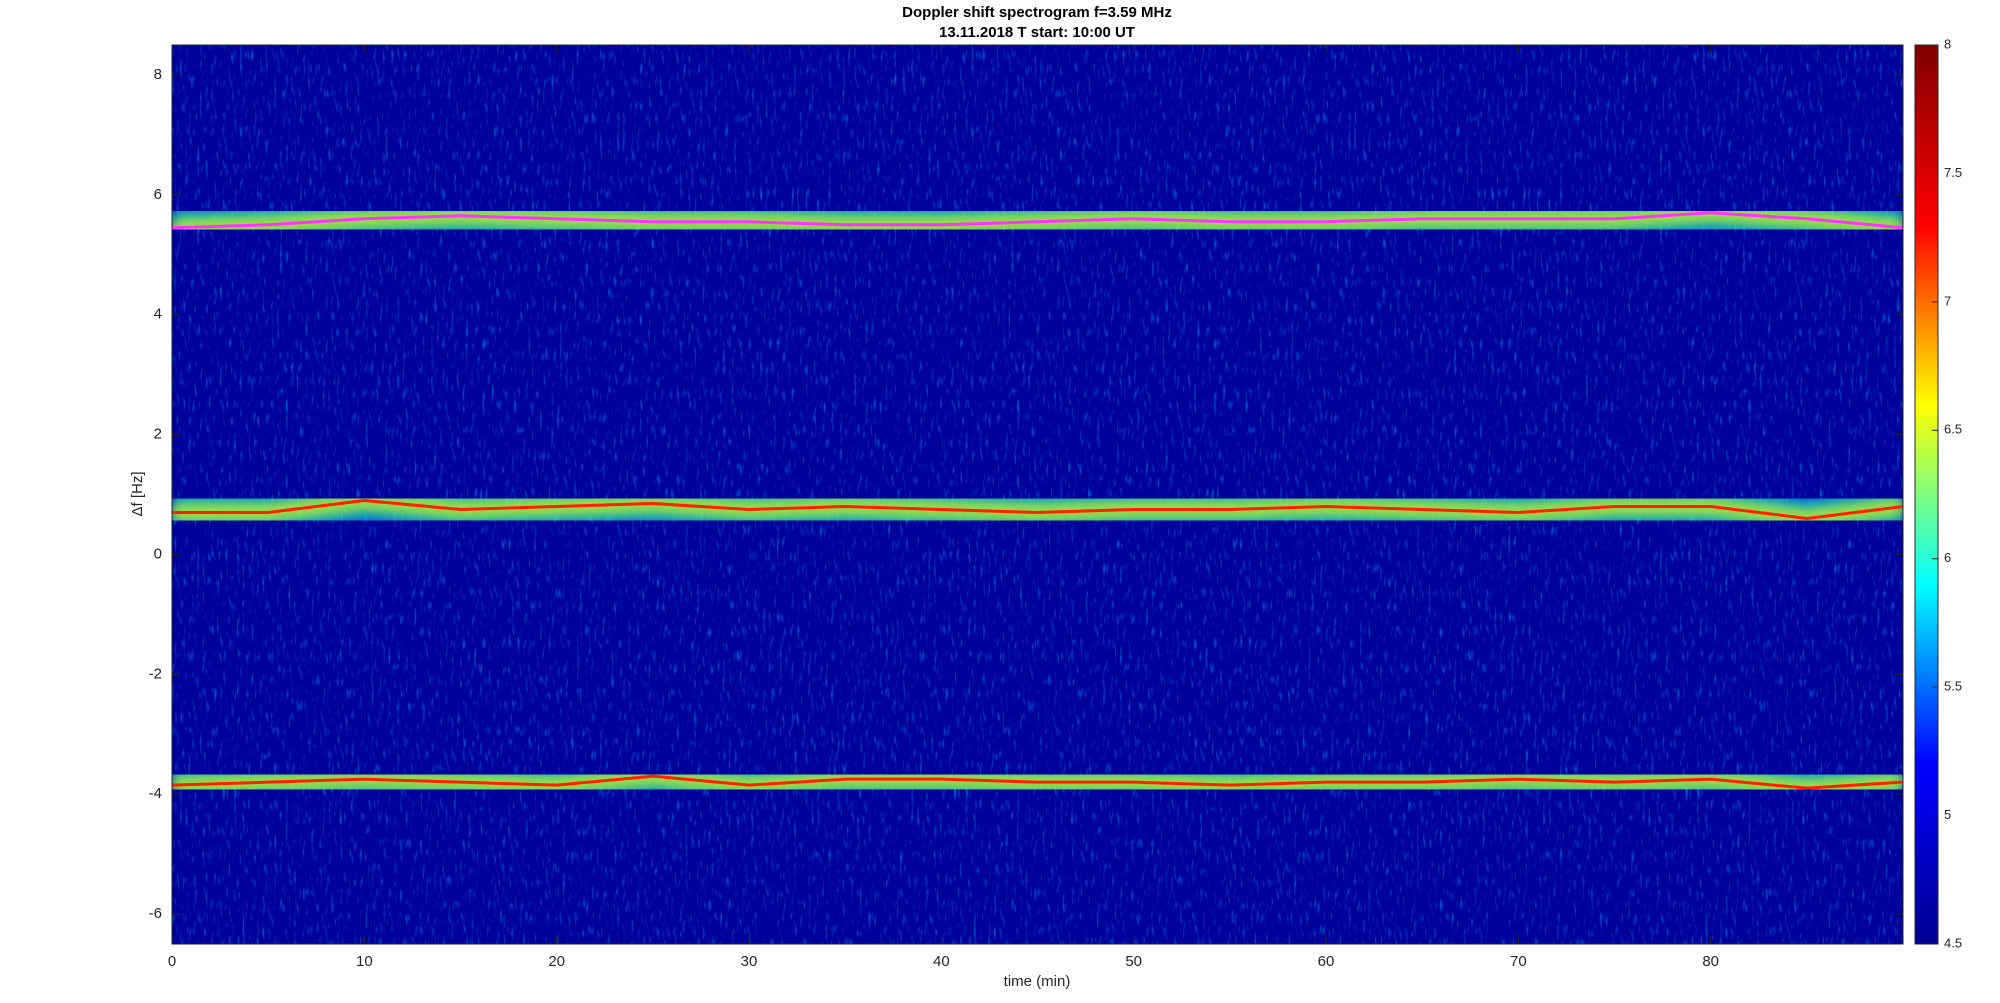  What do you see at coordinates (1947, 43) in the screenshot?
I see `colorbar-tick-label: 8` at bounding box center [1947, 43].